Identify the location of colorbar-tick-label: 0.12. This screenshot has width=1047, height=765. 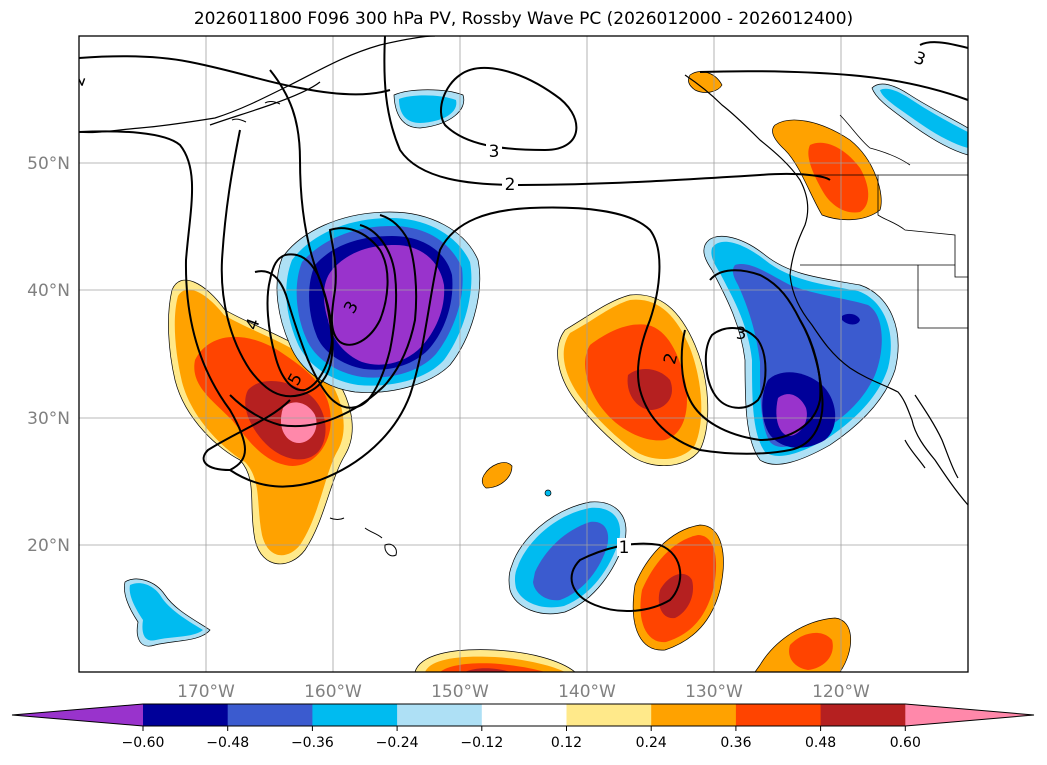
(566, 743).